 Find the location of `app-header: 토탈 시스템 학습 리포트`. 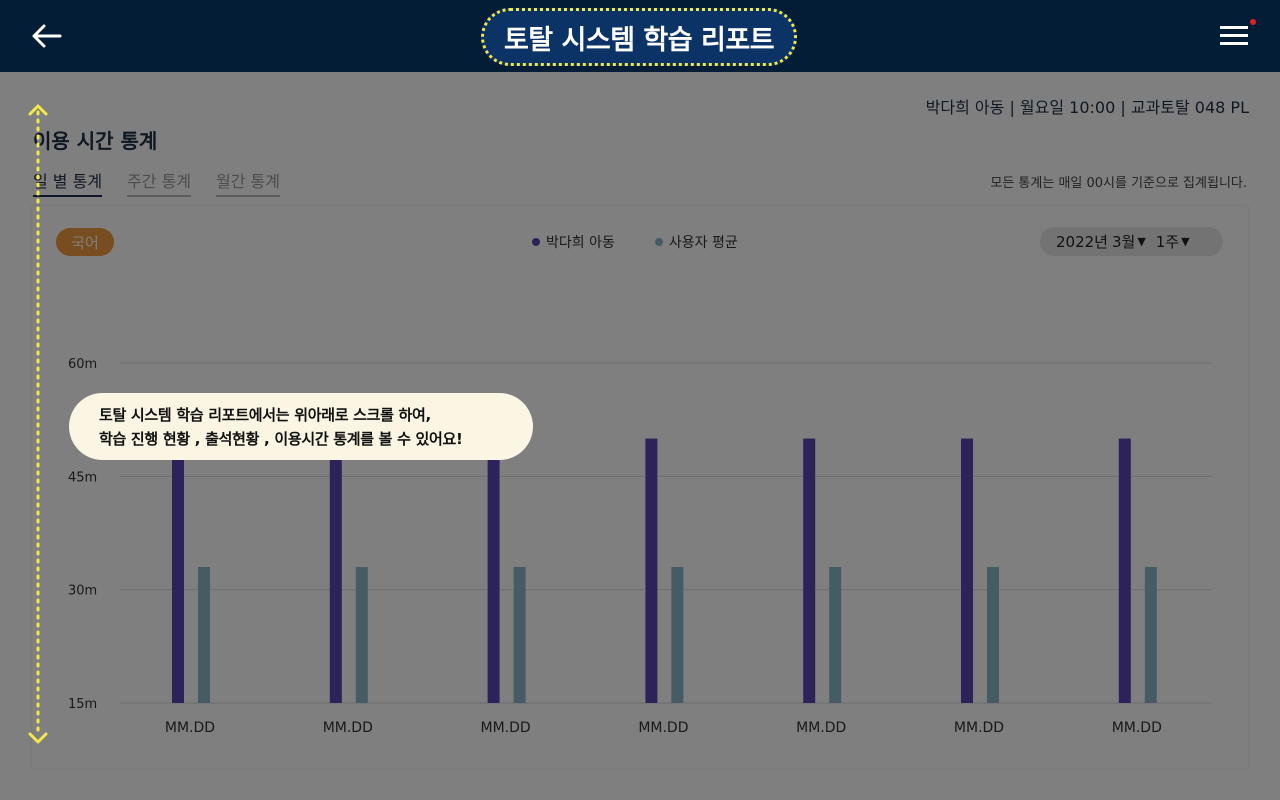

app-header: 토탈 시스템 학습 리포트 is located at coordinates (640, 36).